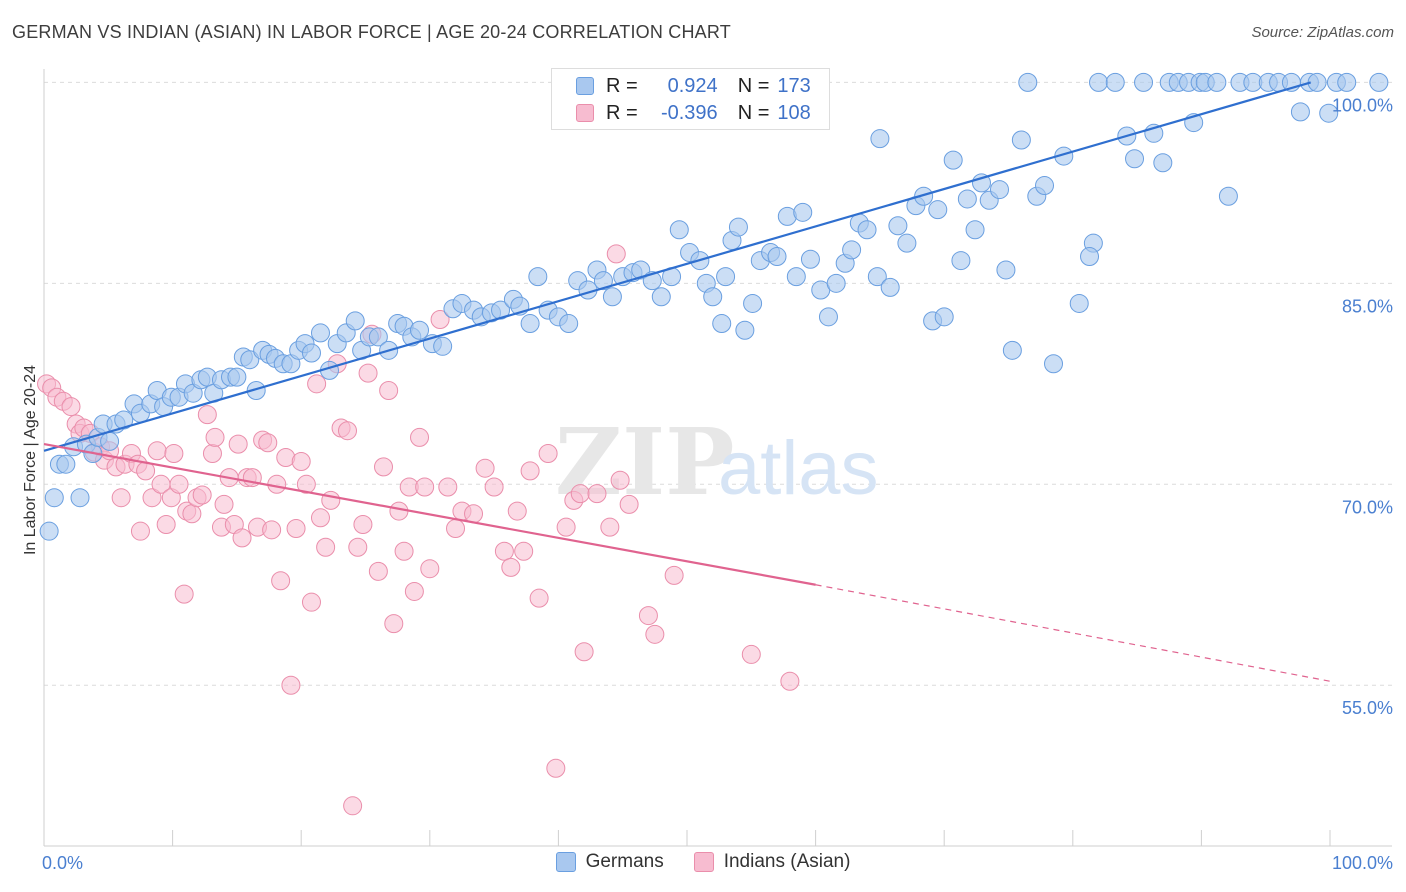 Image resolution: width=1406 pixels, height=892 pixels. What do you see at coordinates (689, 112) in the screenshot?
I see `r-value: -0.396` at bounding box center [689, 112].